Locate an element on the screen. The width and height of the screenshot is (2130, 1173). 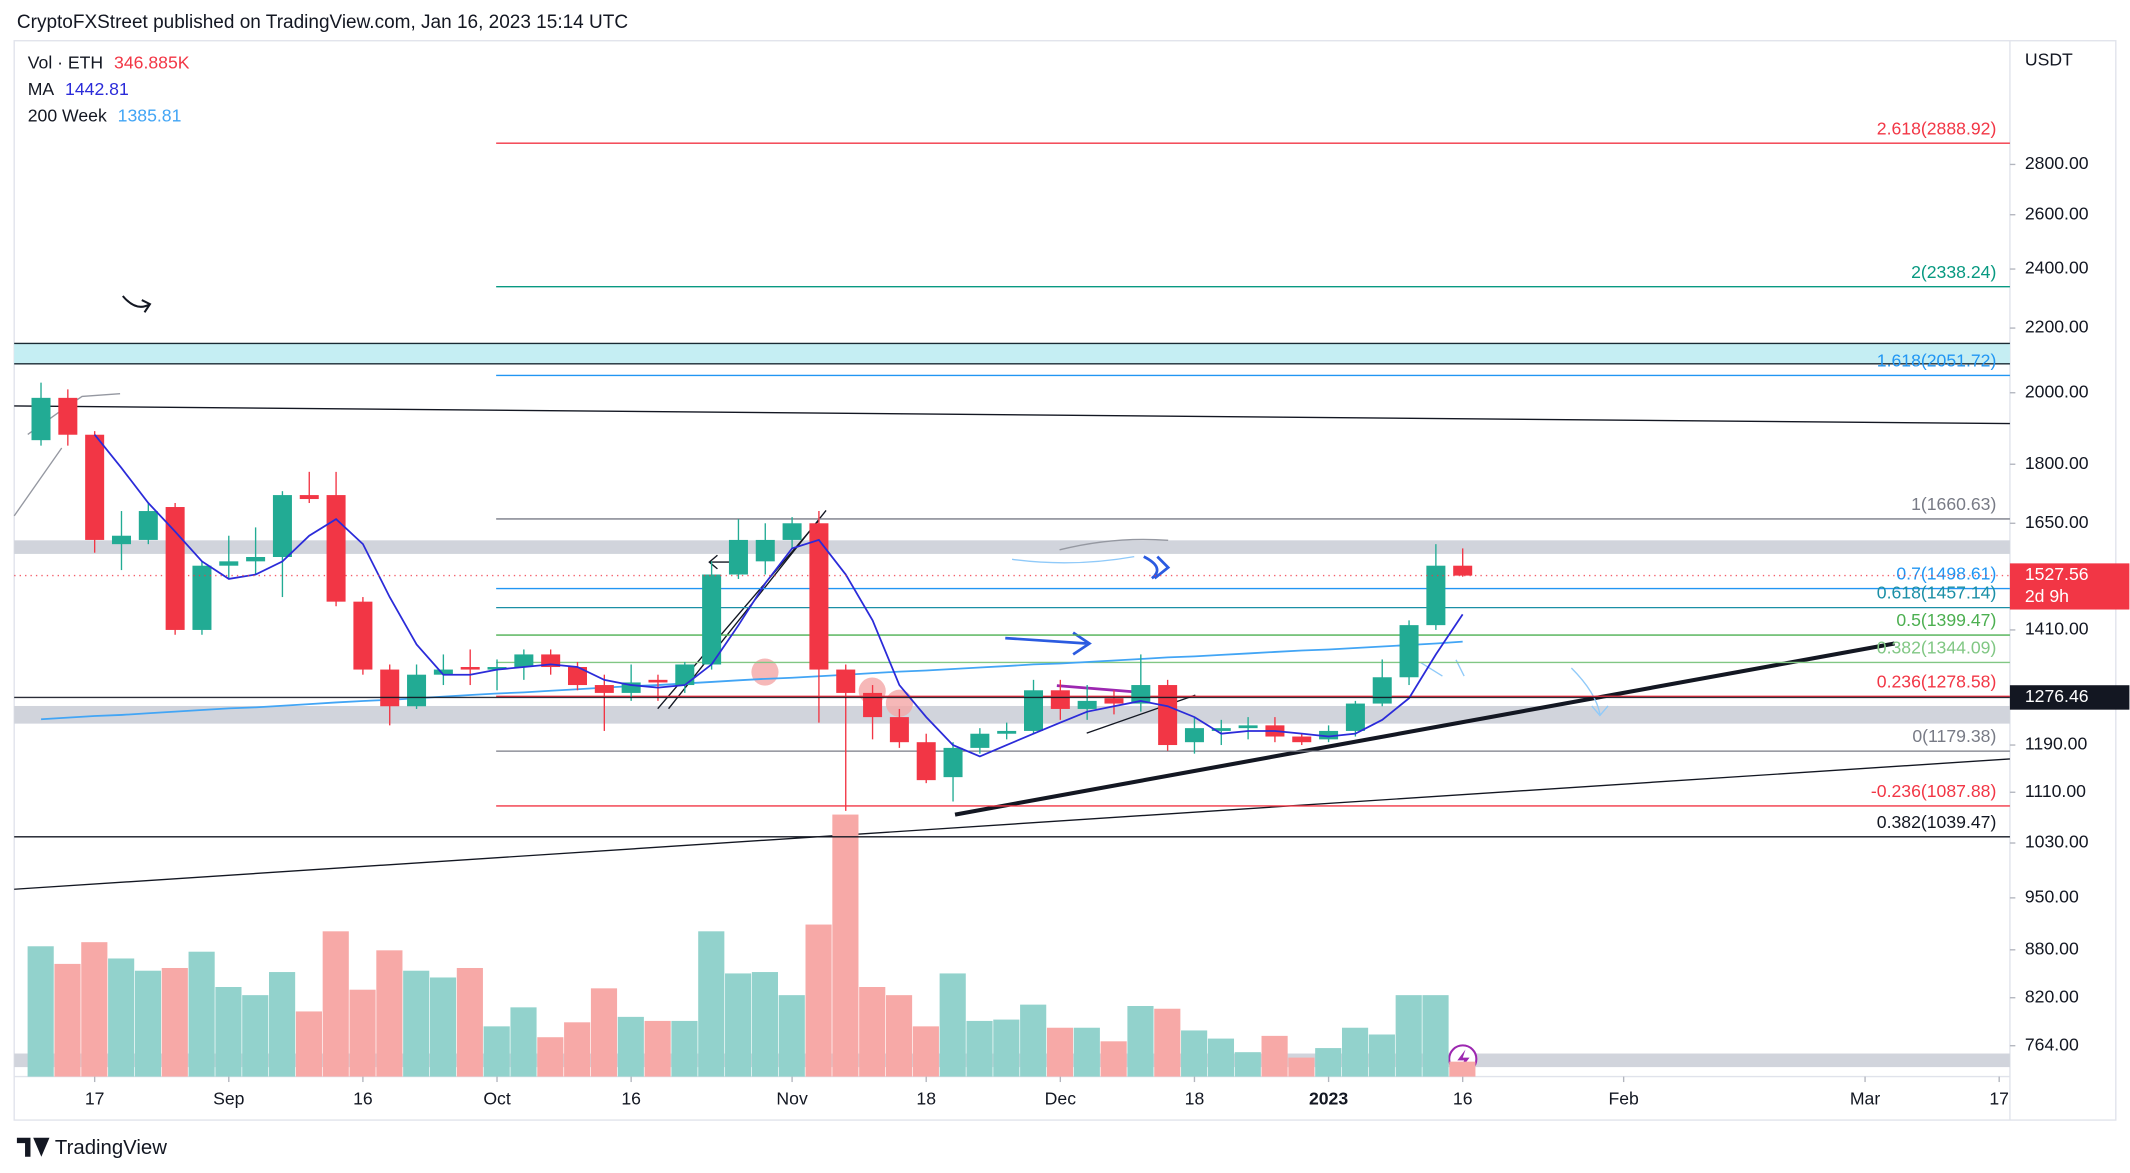
price-tag is located at coordinates (2069, 586).